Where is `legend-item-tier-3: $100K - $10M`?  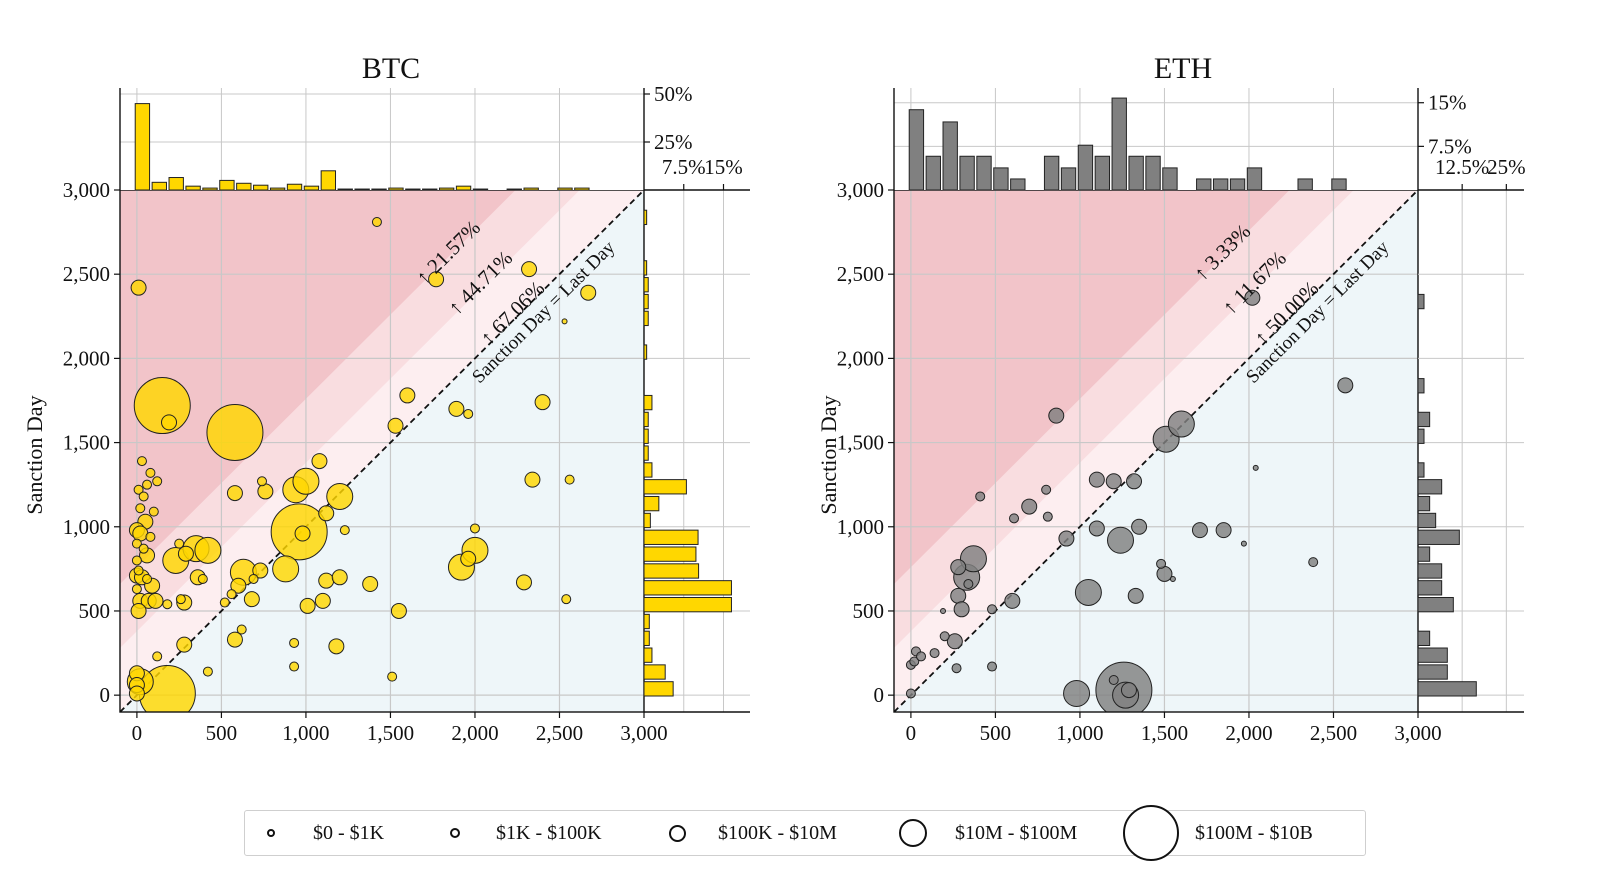
legend-item-tier-3: $100K - $10M is located at coordinates (753, 833).